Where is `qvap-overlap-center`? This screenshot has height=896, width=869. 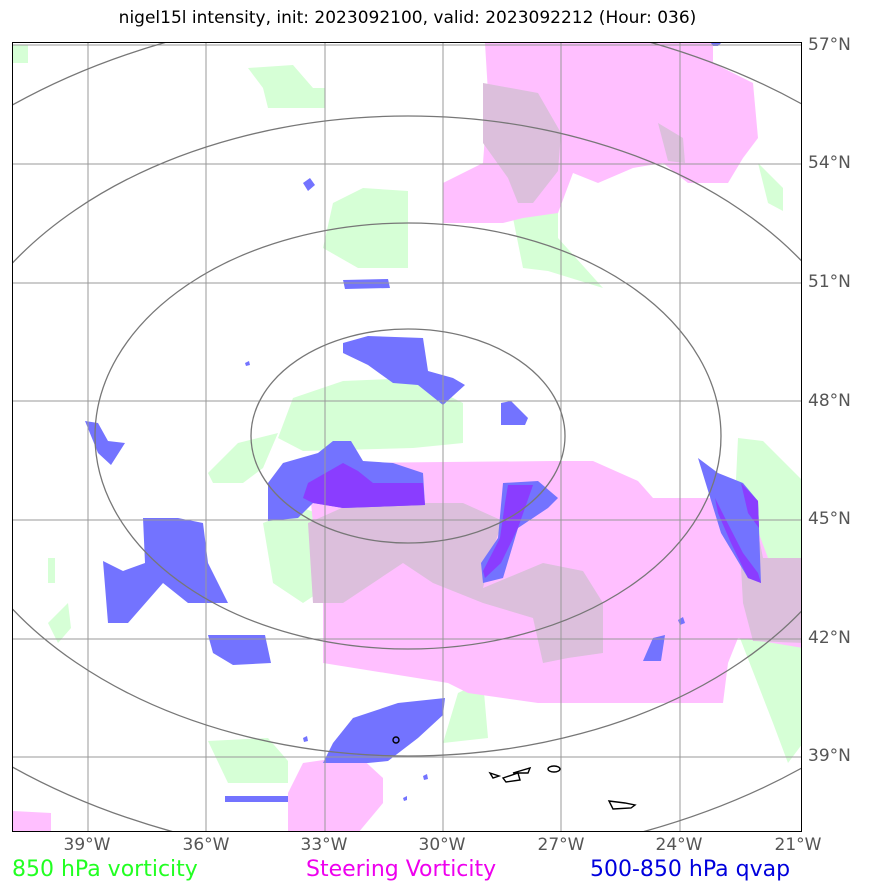 qvap-overlap-center is located at coordinates (364, 485).